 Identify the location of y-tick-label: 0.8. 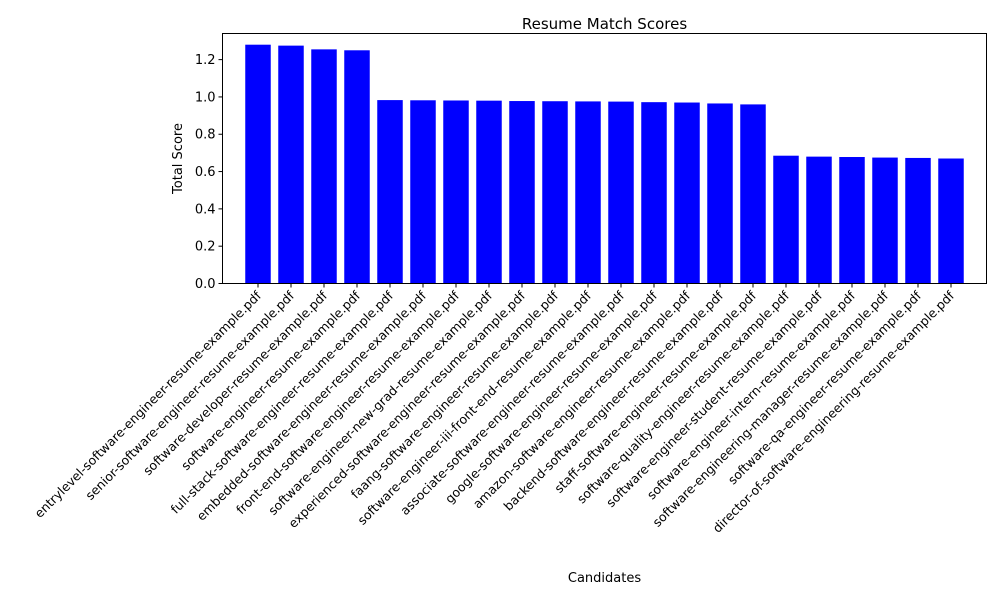
(205, 135).